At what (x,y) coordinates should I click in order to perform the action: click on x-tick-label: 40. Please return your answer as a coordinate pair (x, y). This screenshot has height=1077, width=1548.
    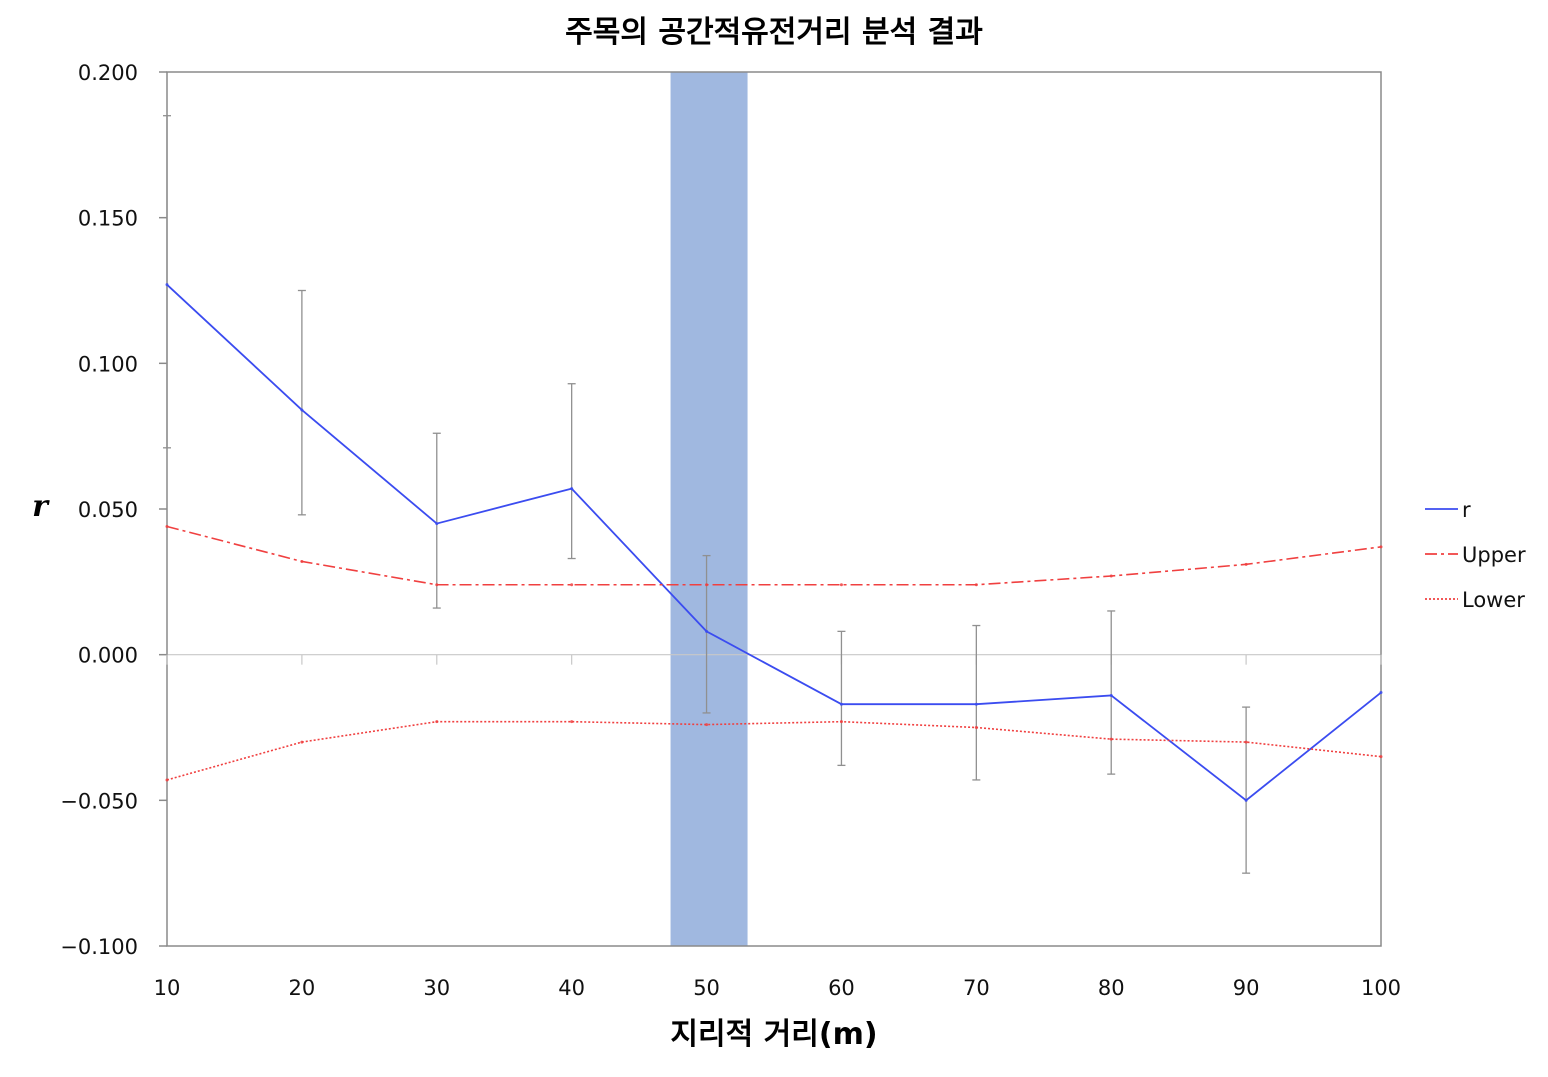
    Looking at the image, I should click on (571, 988).